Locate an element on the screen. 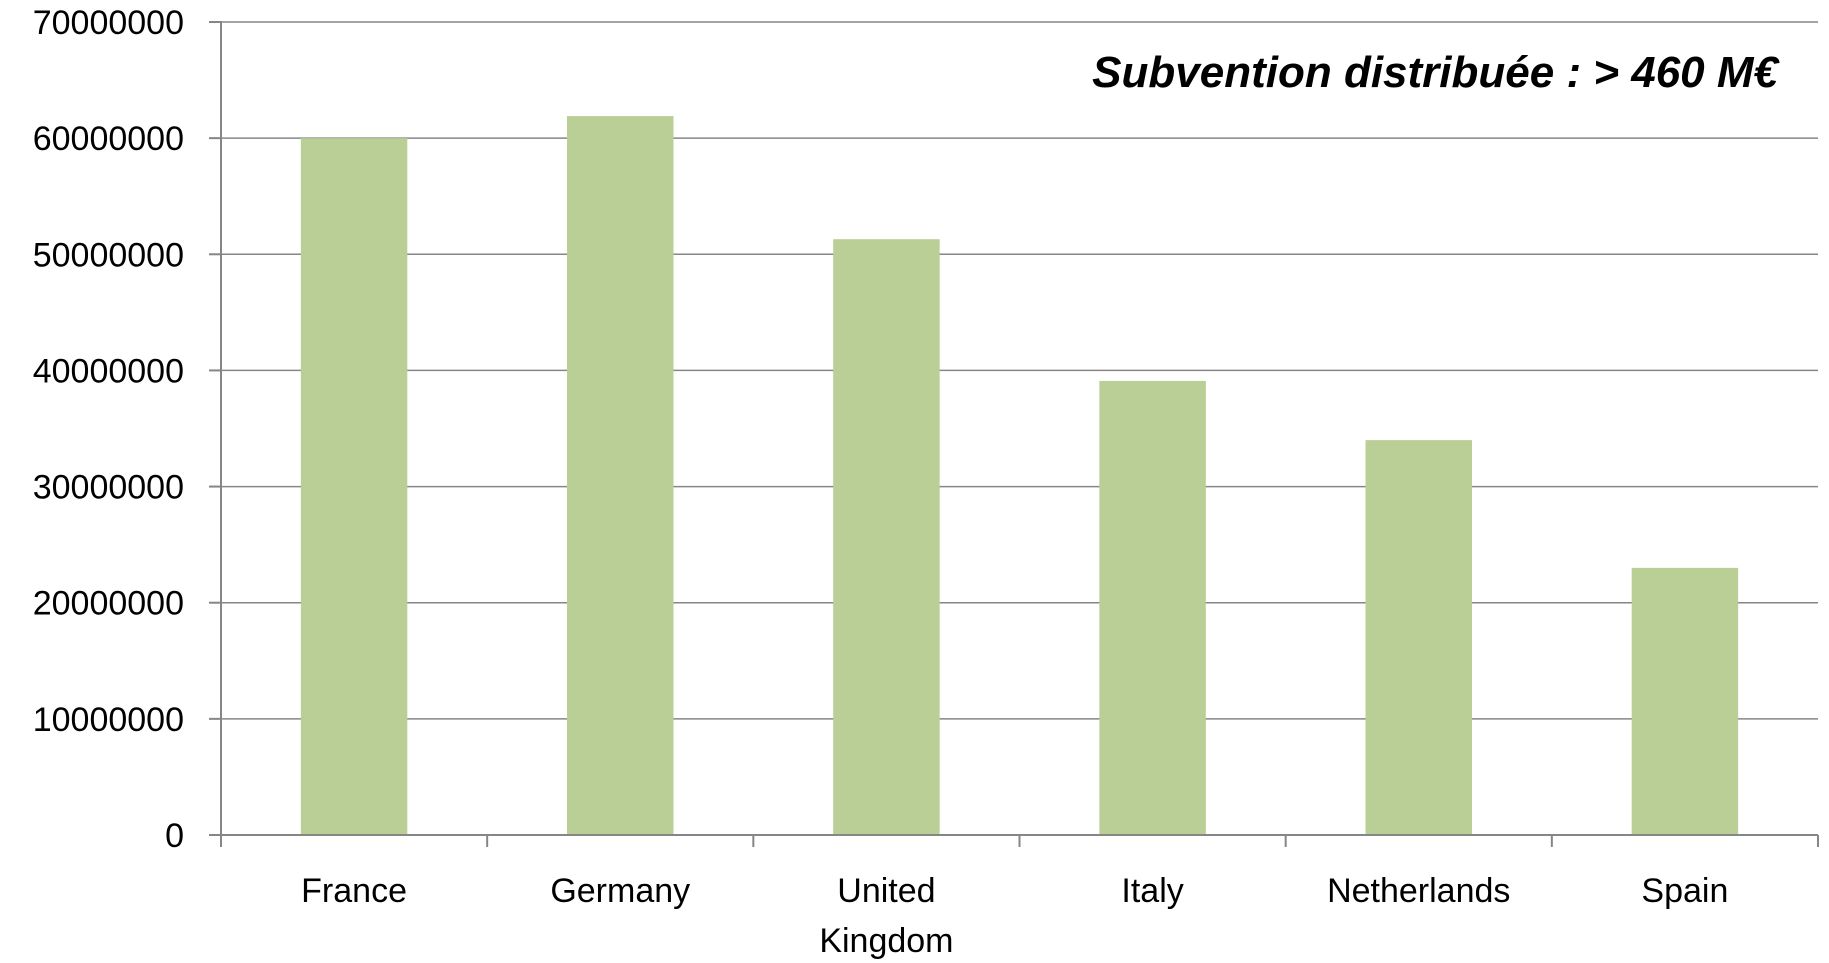 This screenshot has height=963, width=1829. x-category-label-line: Germany is located at coordinates (620, 891).